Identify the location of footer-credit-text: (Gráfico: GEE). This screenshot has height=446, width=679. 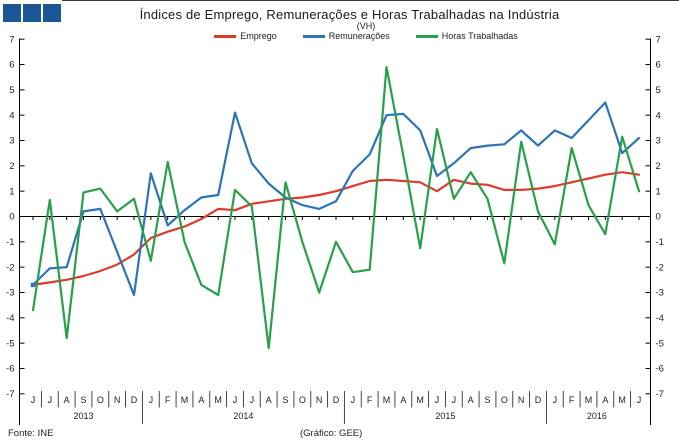
(331, 433).